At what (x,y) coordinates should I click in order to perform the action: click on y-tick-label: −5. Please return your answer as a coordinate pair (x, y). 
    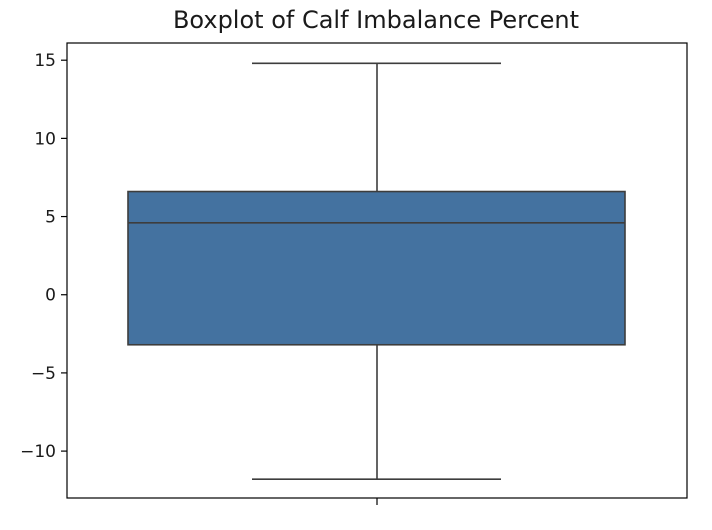
    Looking at the image, I should click on (43, 374).